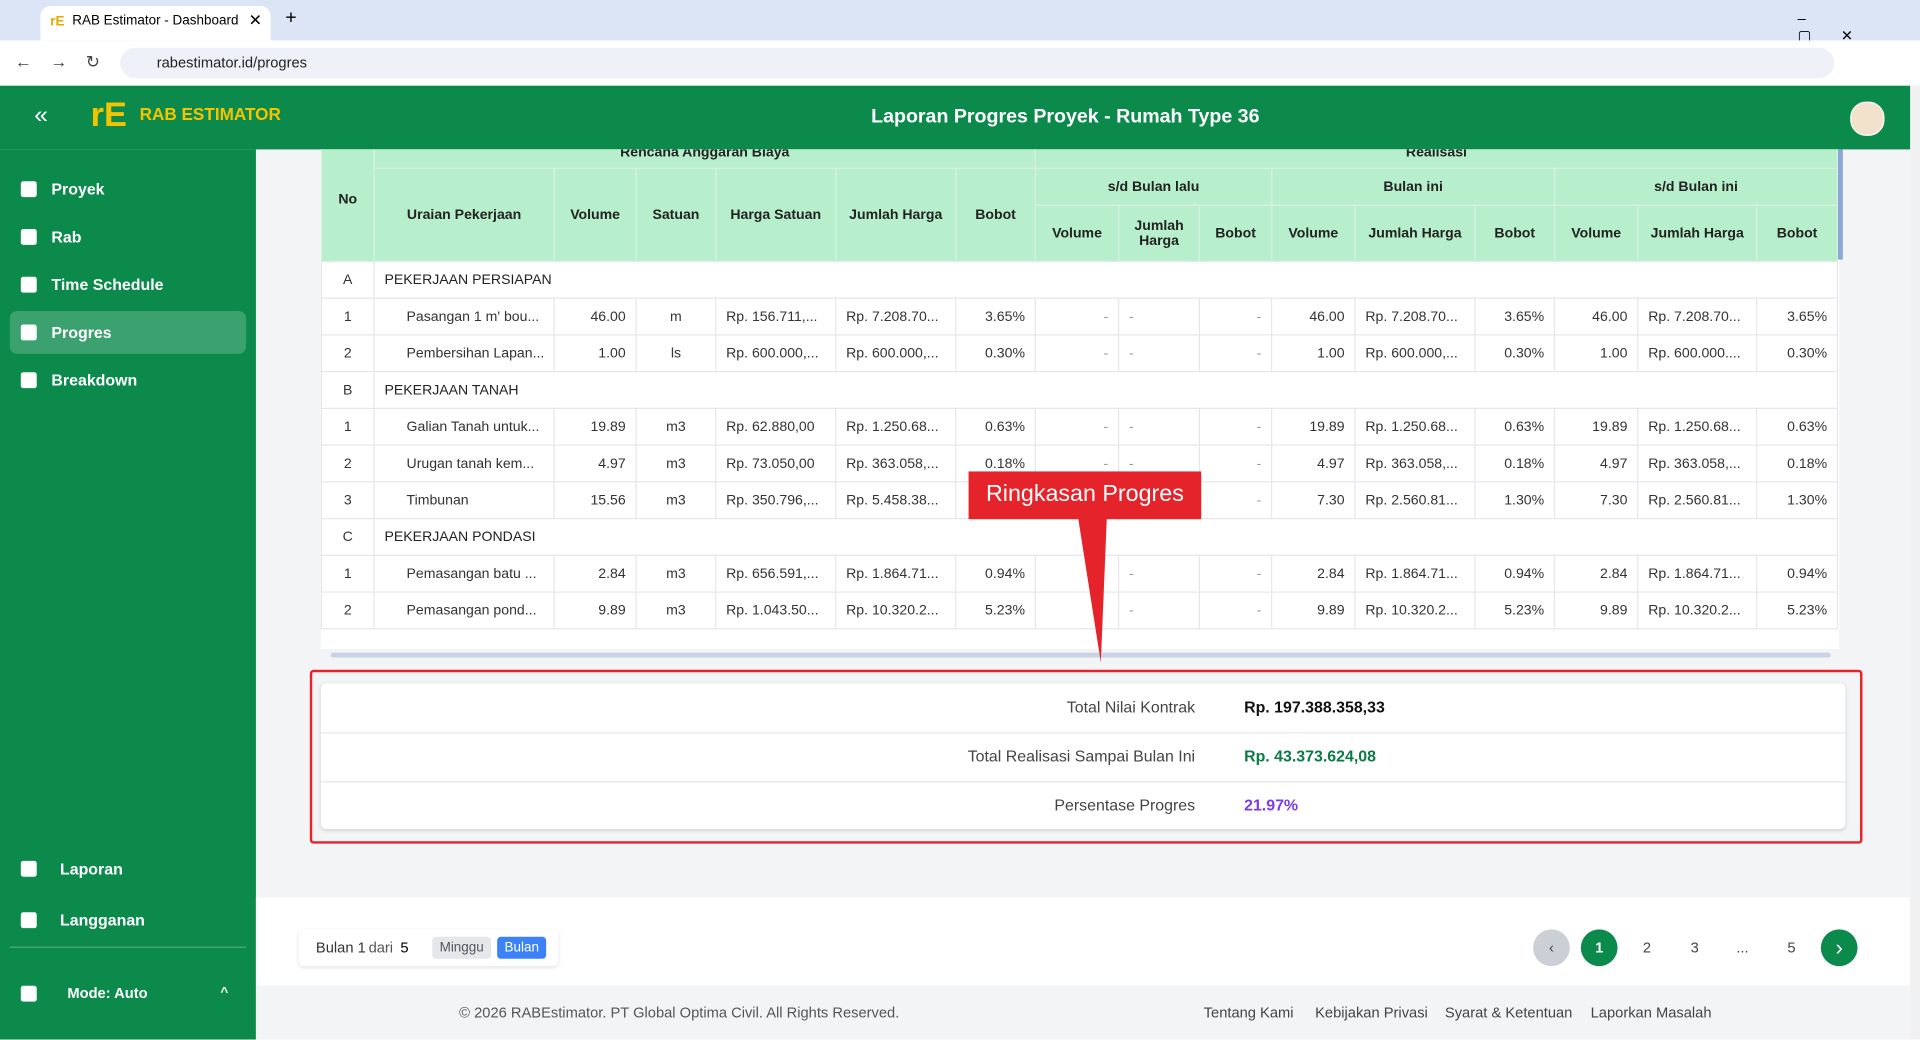 This screenshot has width=1920, height=1040. What do you see at coordinates (128, 332) in the screenshot?
I see `nav-item: Progres` at bounding box center [128, 332].